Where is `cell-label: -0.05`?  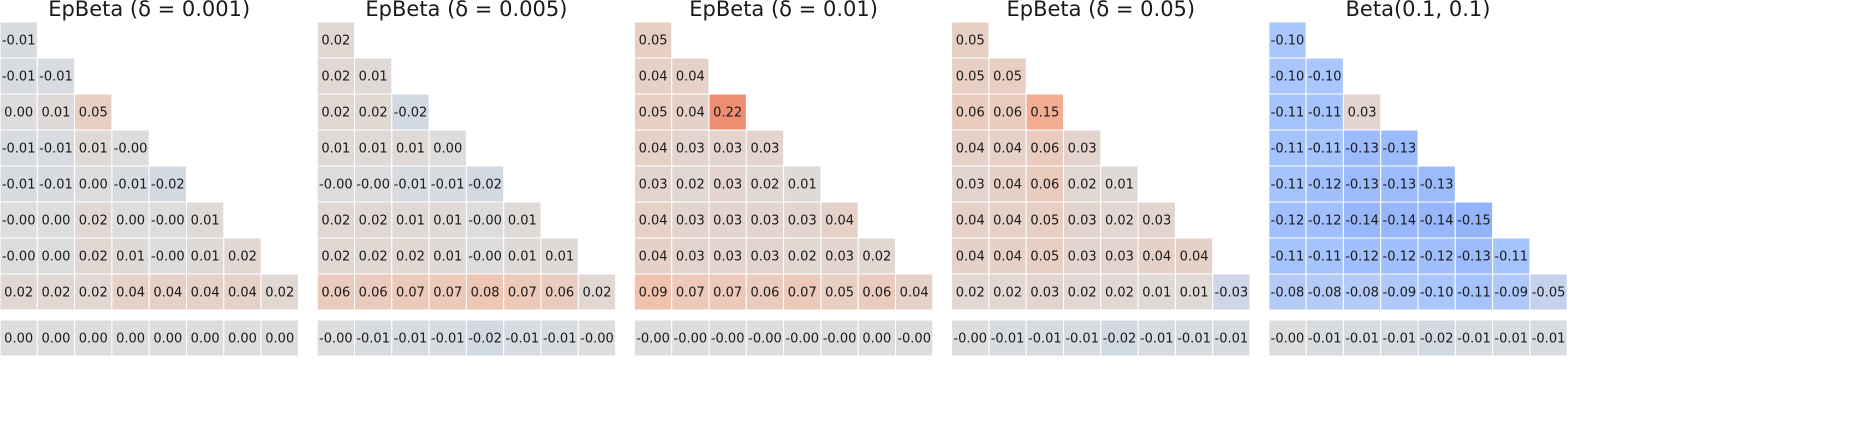 cell-label: -0.05 is located at coordinates (1549, 293).